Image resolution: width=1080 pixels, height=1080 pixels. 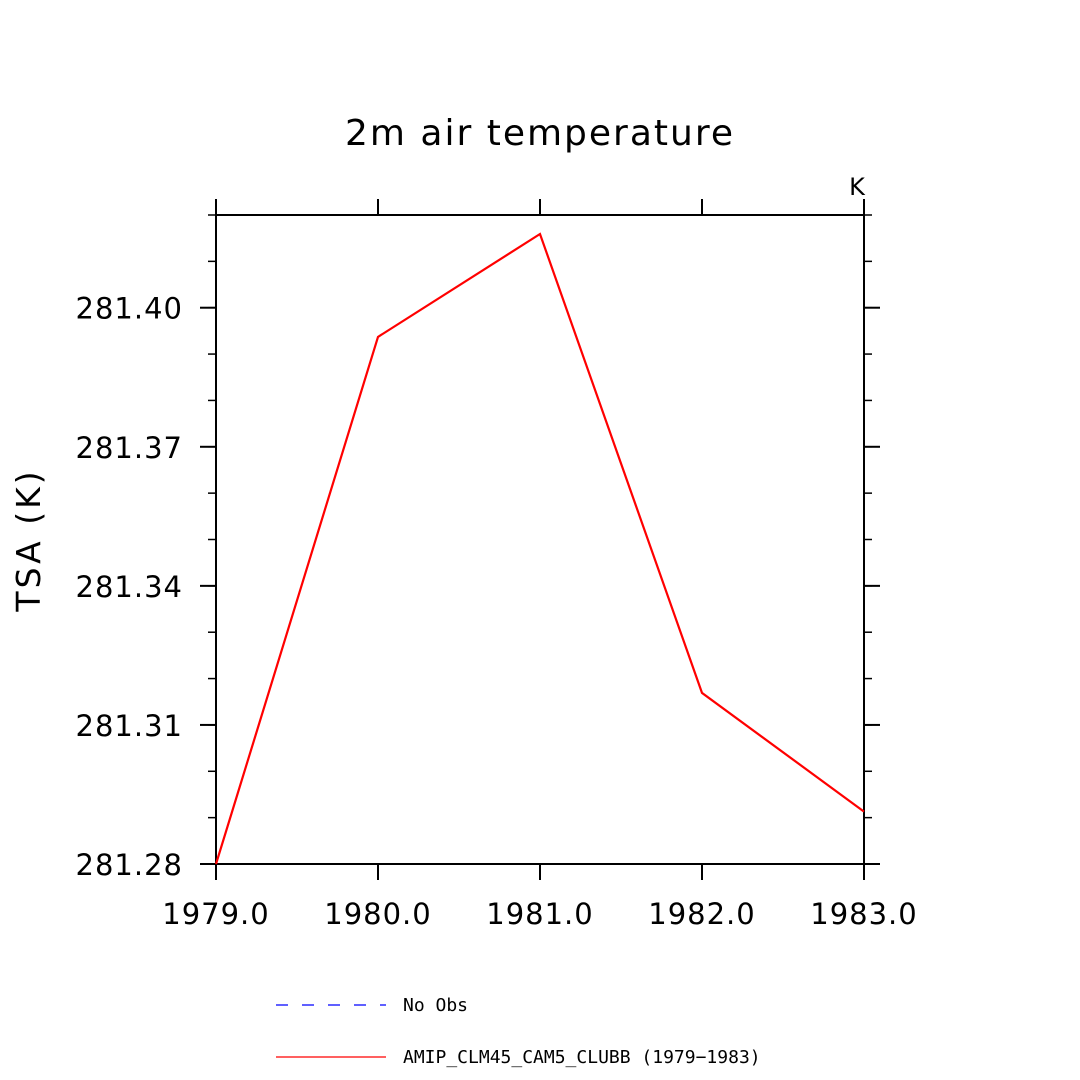 I want to click on y-tick-label: 281.37, so click(x=129, y=448).